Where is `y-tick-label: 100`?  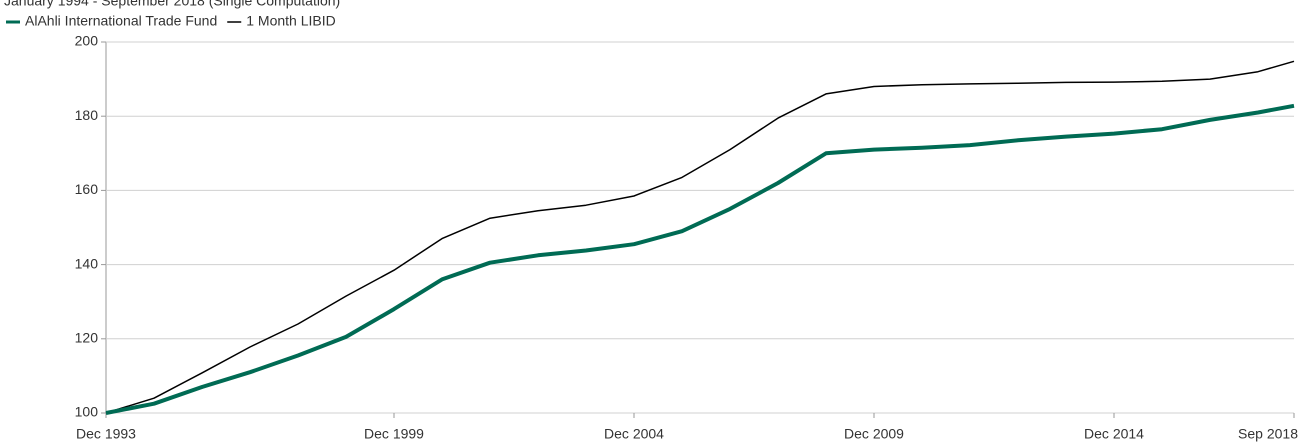
y-tick-label: 100 is located at coordinates (87, 412).